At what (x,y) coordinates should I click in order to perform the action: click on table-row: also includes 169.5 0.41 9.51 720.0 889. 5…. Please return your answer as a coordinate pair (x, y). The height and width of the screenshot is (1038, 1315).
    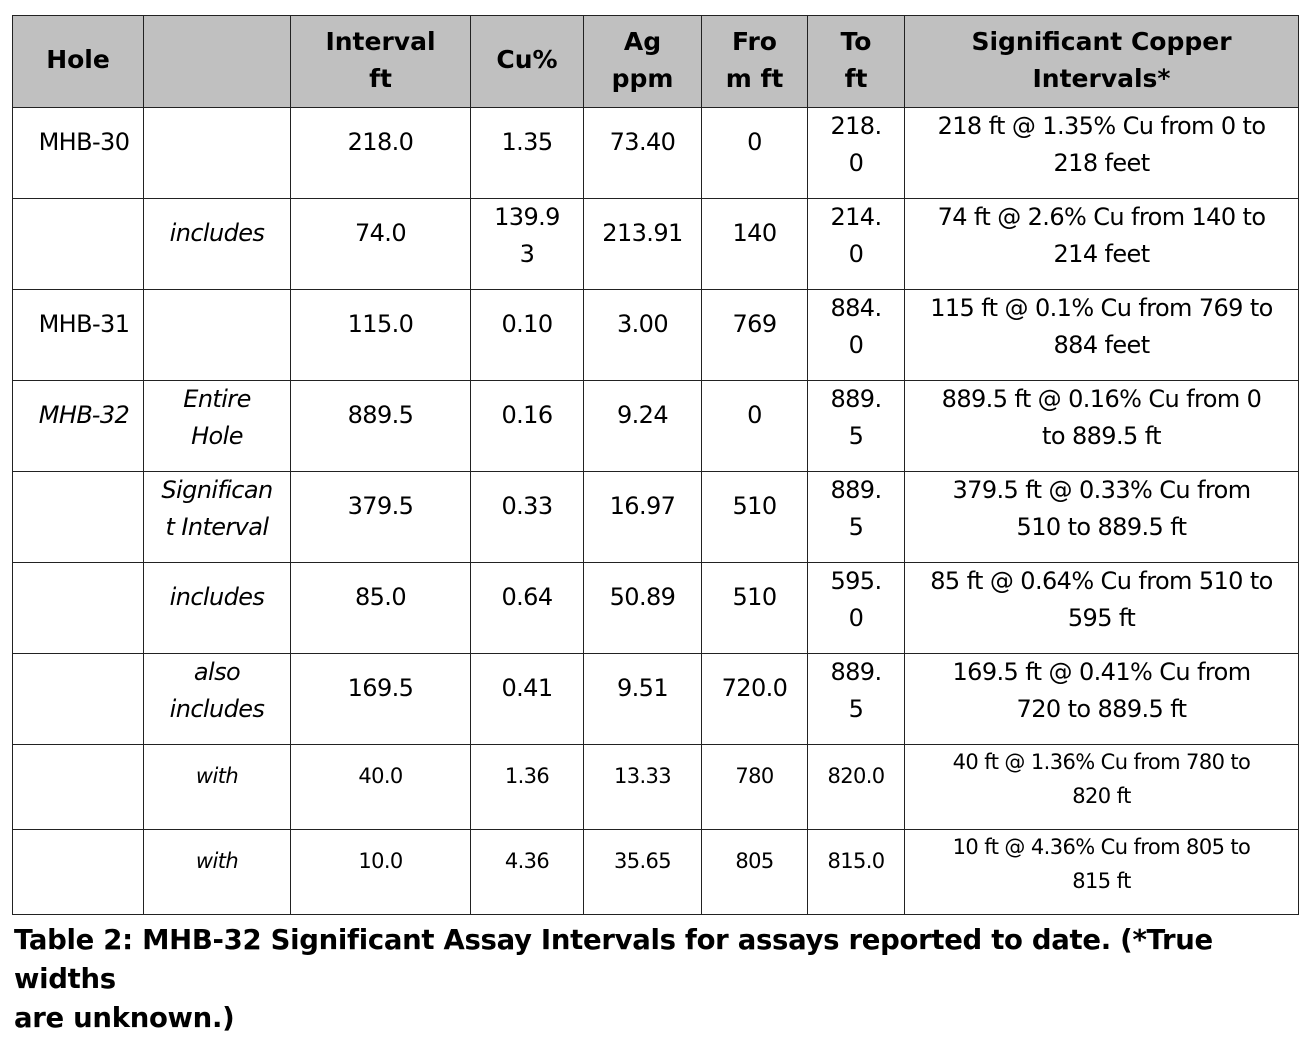
    Looking at the image, I should click on (655, 699).